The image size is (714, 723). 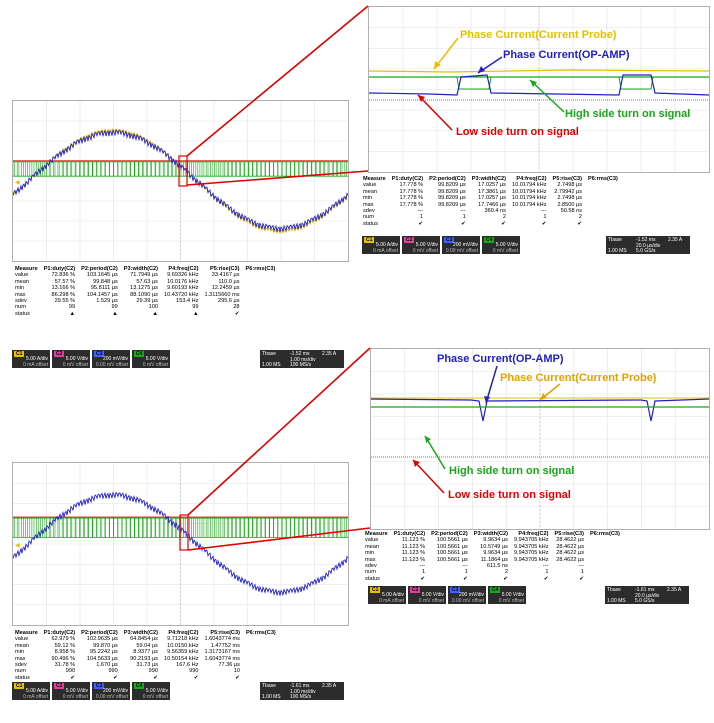 What do you see at coordinates (506, 572) in the screenshot?
I see `measure-cell: 2` at bounding box center [506, 572].